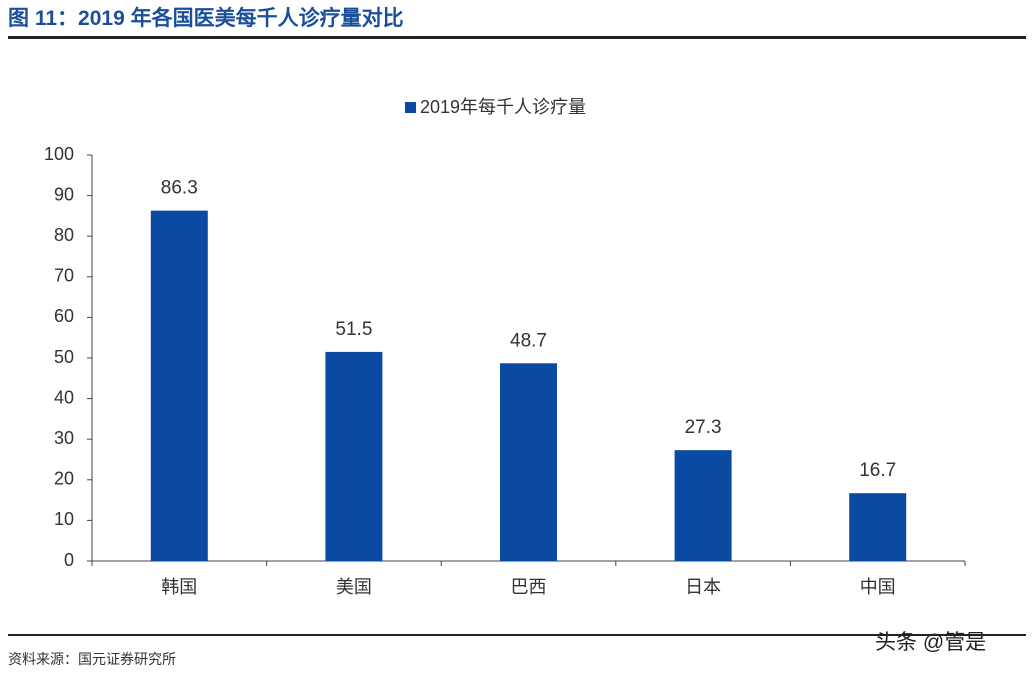 The height and width of the screenshot is (673, 1032). Describe the element at coordinates (64, 479) in the screenshot. I see `y-tick-label: 20` at that location.